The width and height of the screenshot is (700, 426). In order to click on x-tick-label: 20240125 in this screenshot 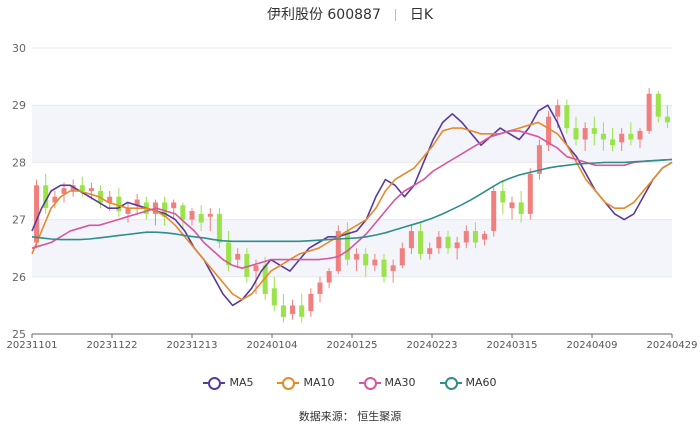, I will do `click(352, 345)`.